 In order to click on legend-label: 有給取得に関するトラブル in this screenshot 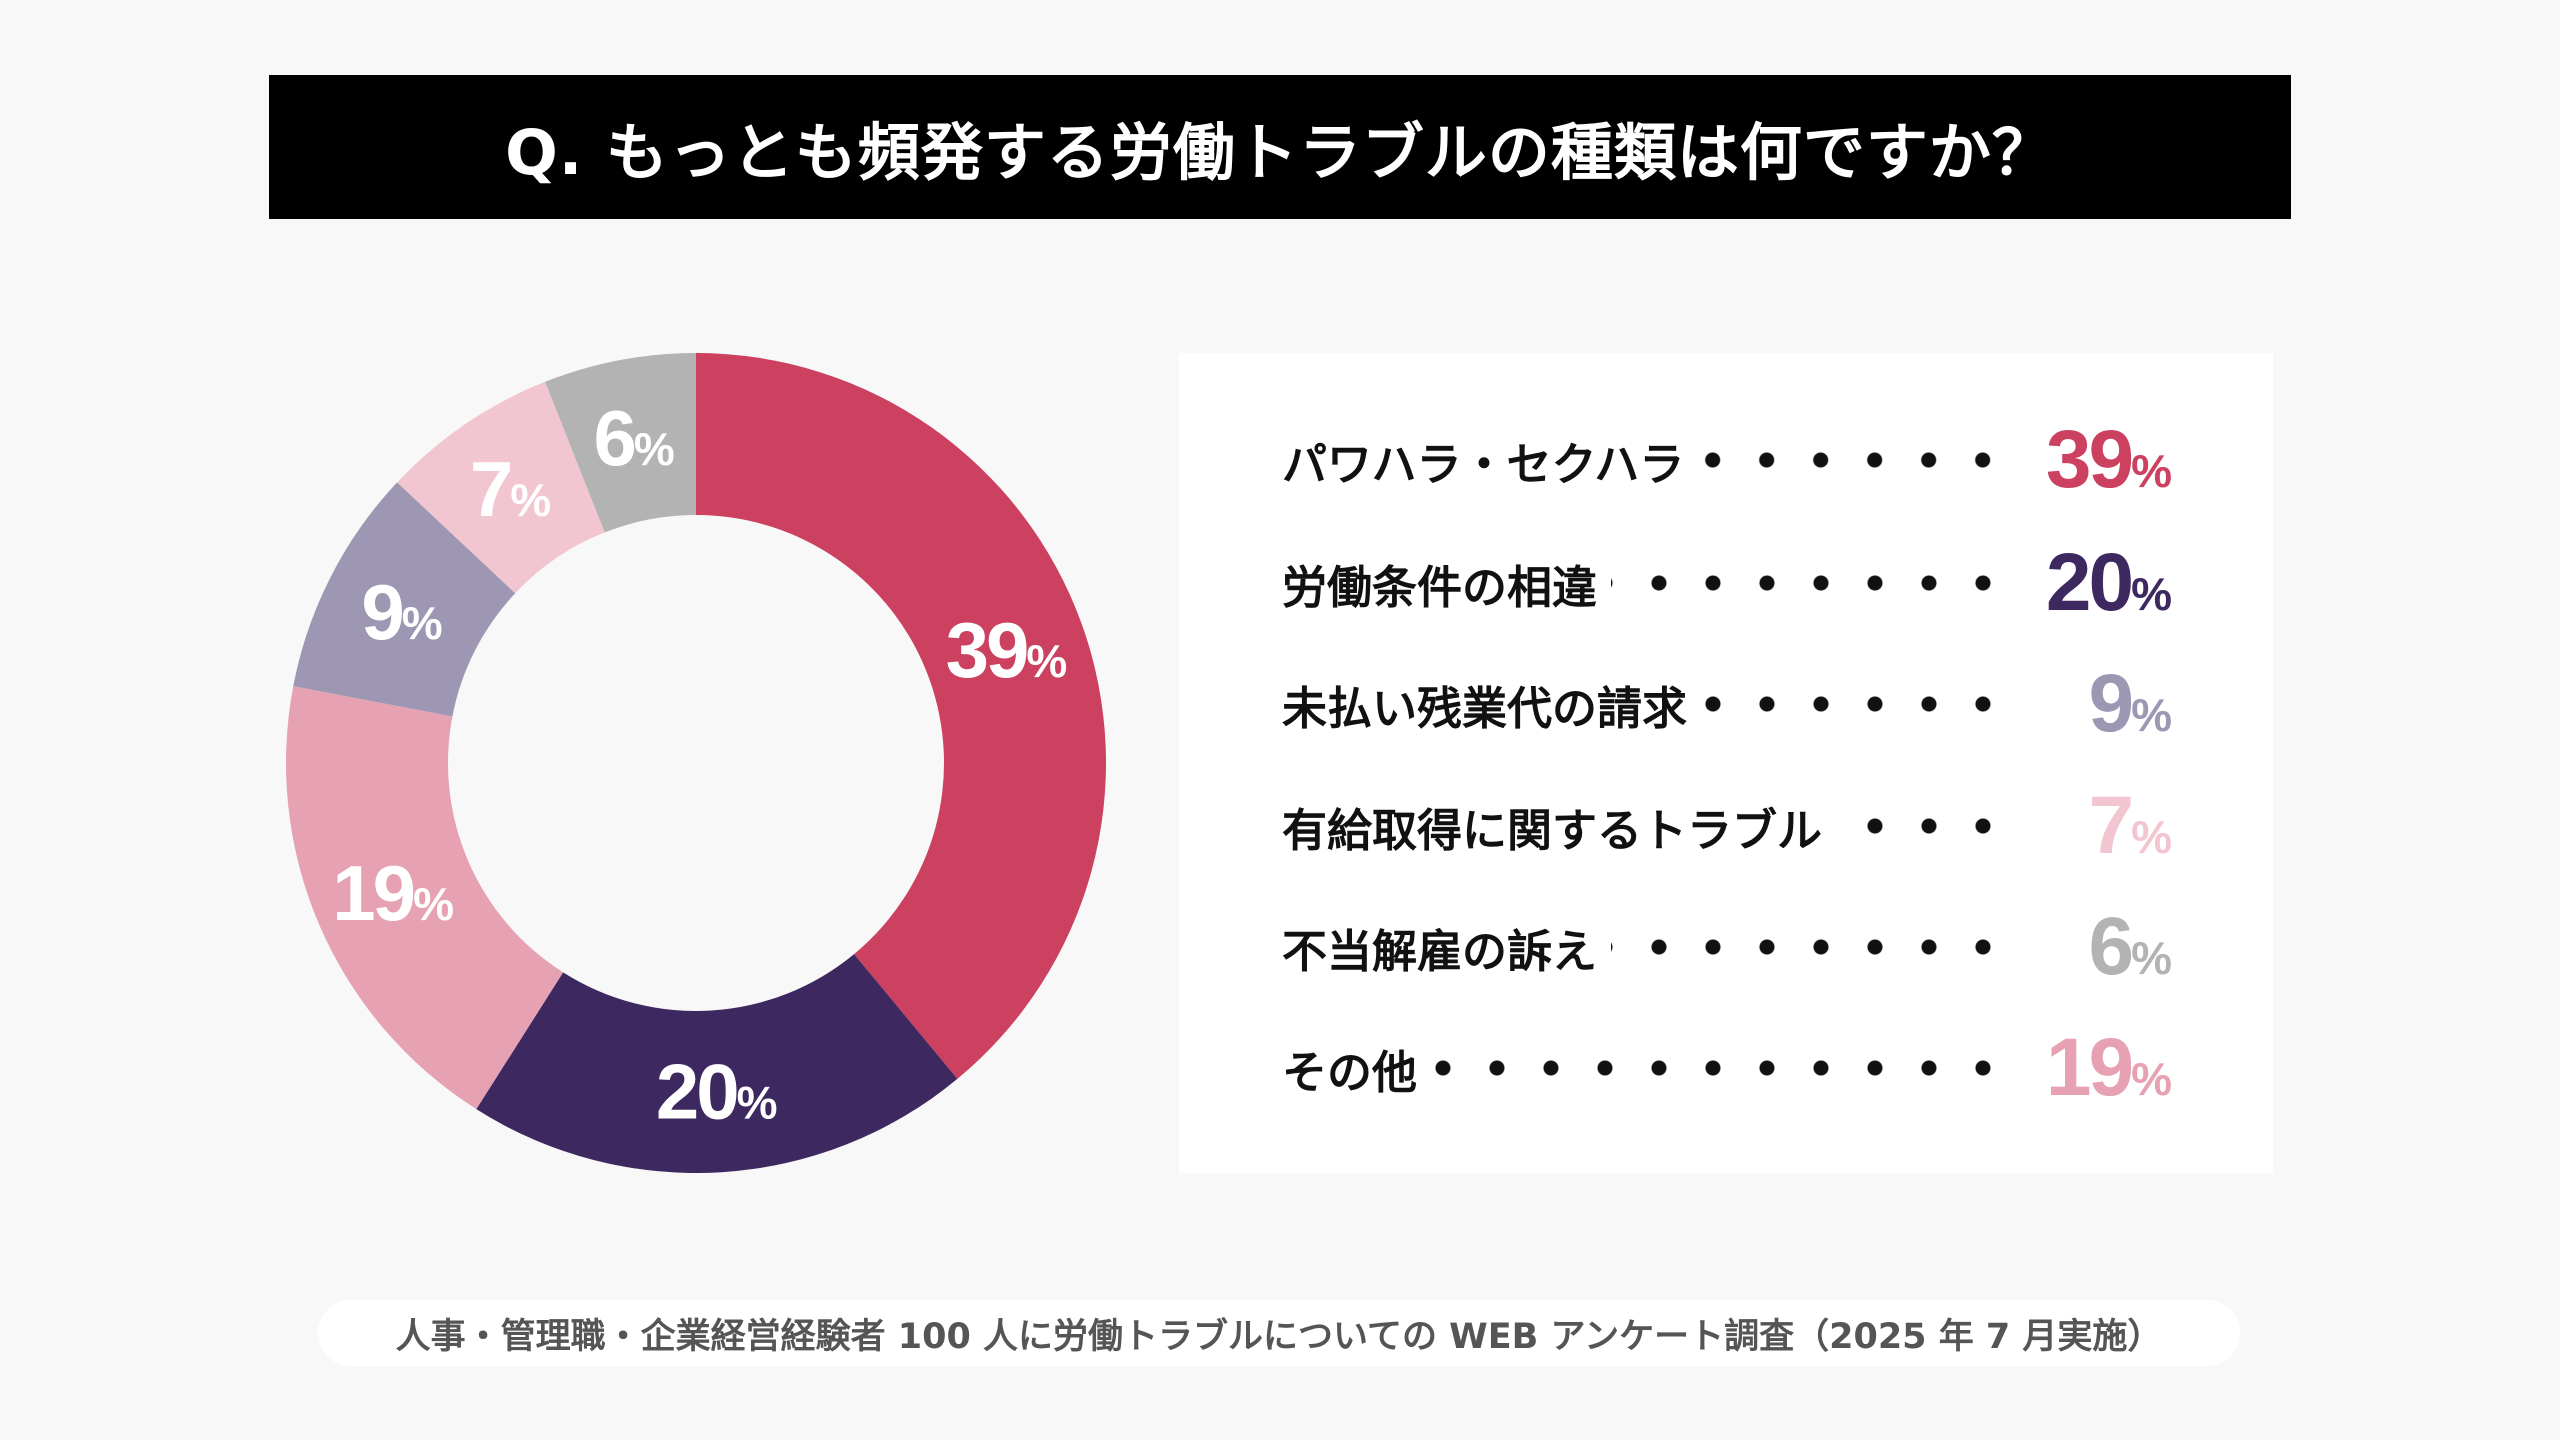, I will do `click(1552, 830)`.